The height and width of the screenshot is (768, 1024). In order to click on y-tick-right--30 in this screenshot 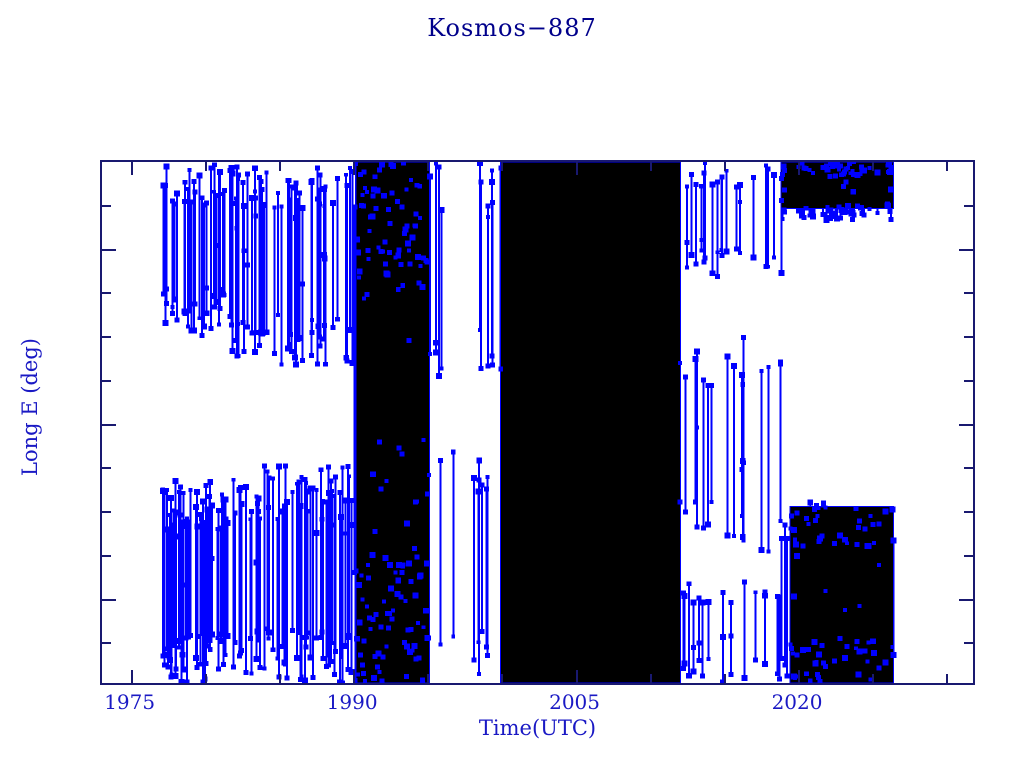, I will do `click(968, 468)`.